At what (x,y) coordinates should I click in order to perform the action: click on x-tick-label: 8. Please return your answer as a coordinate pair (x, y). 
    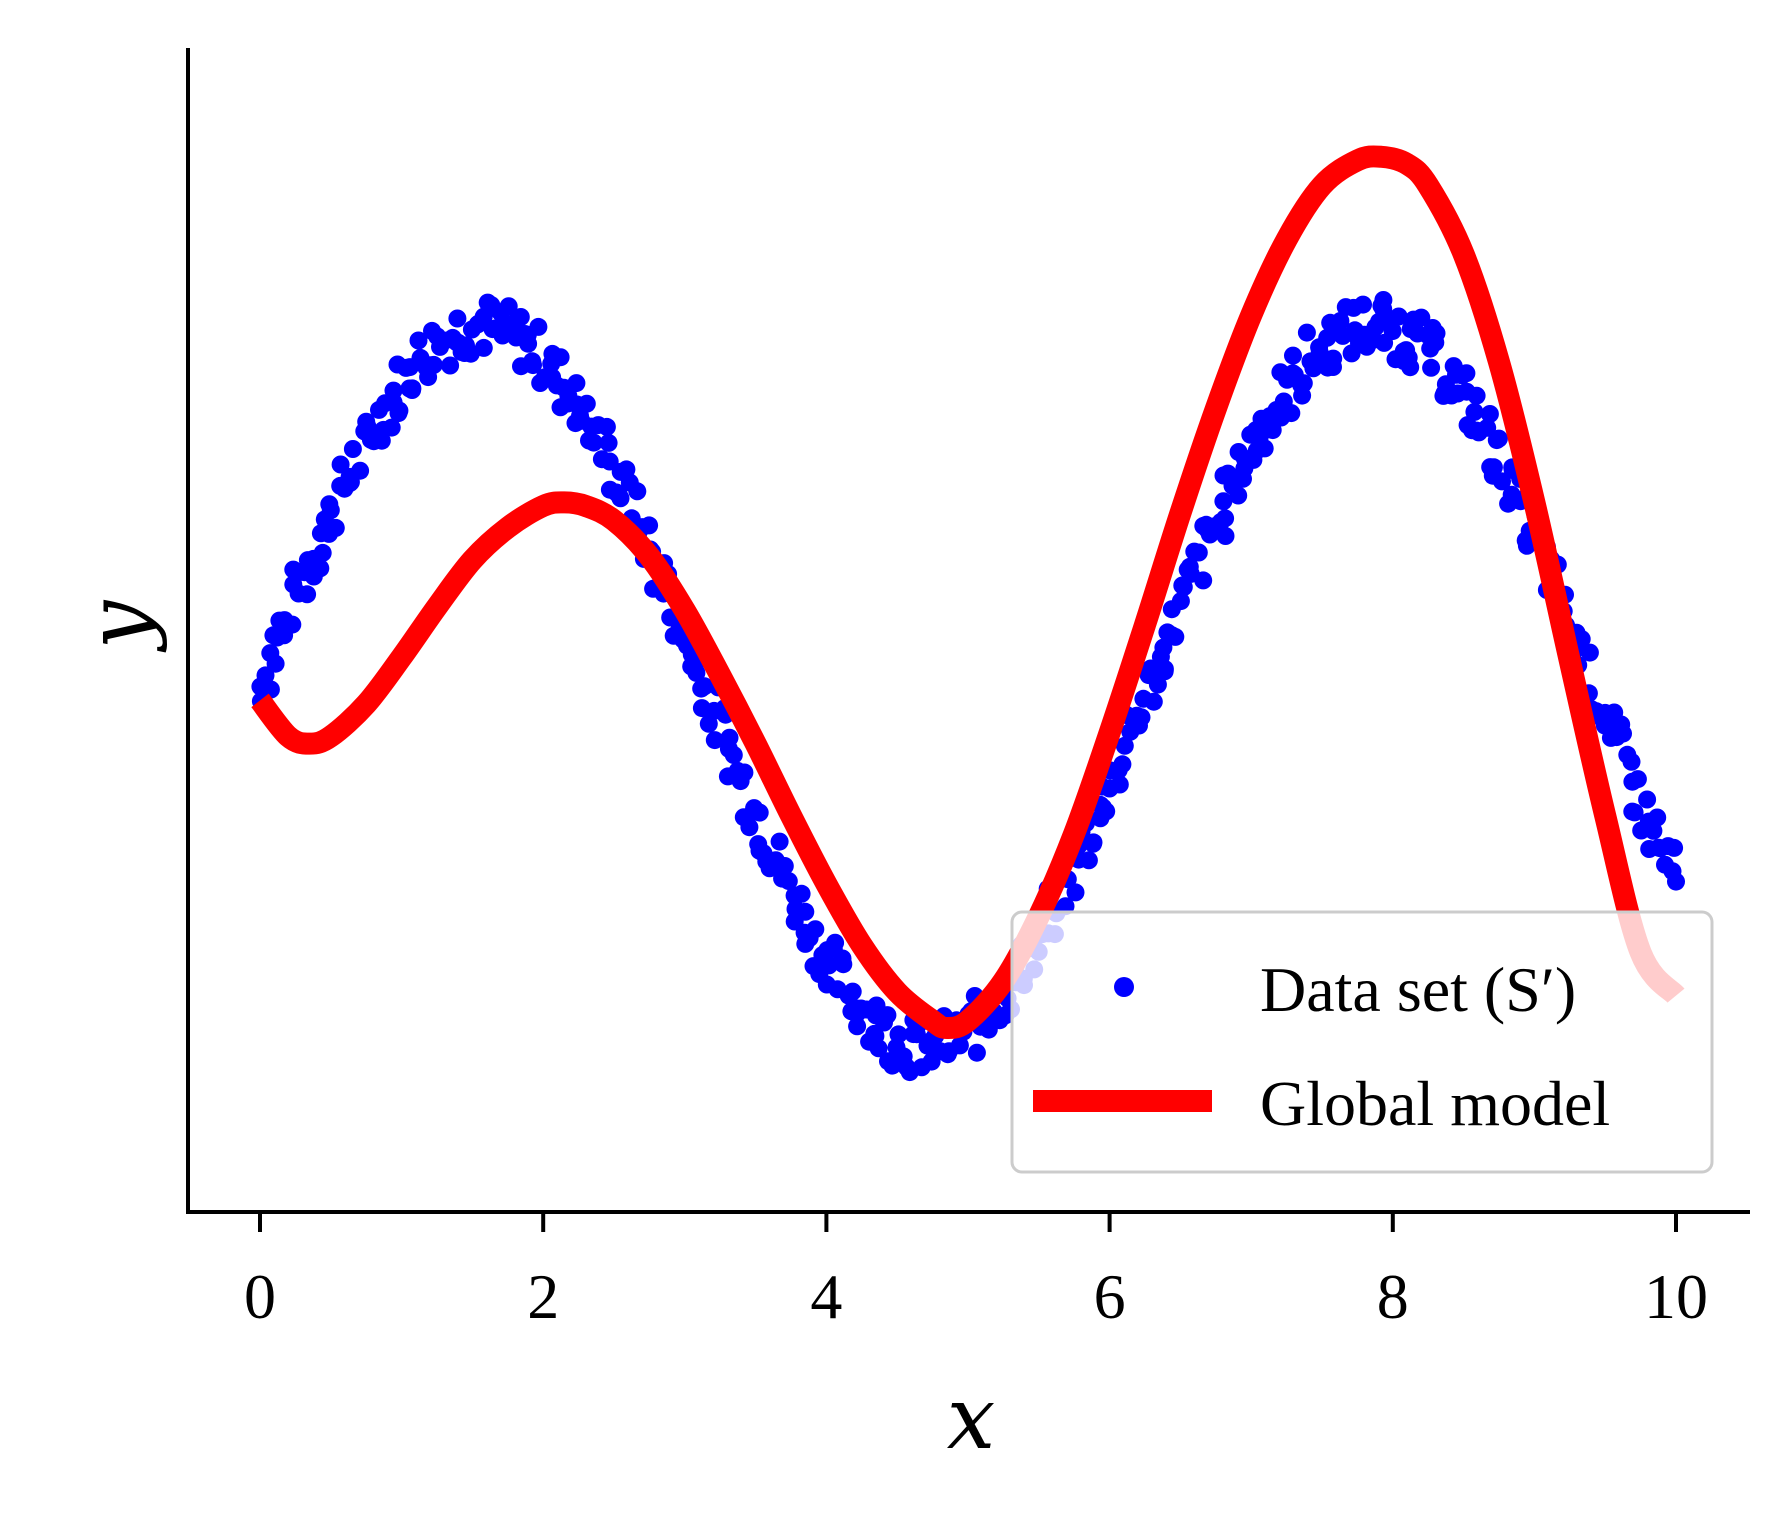
    Looking at the image, I should click on (1393, 1296).